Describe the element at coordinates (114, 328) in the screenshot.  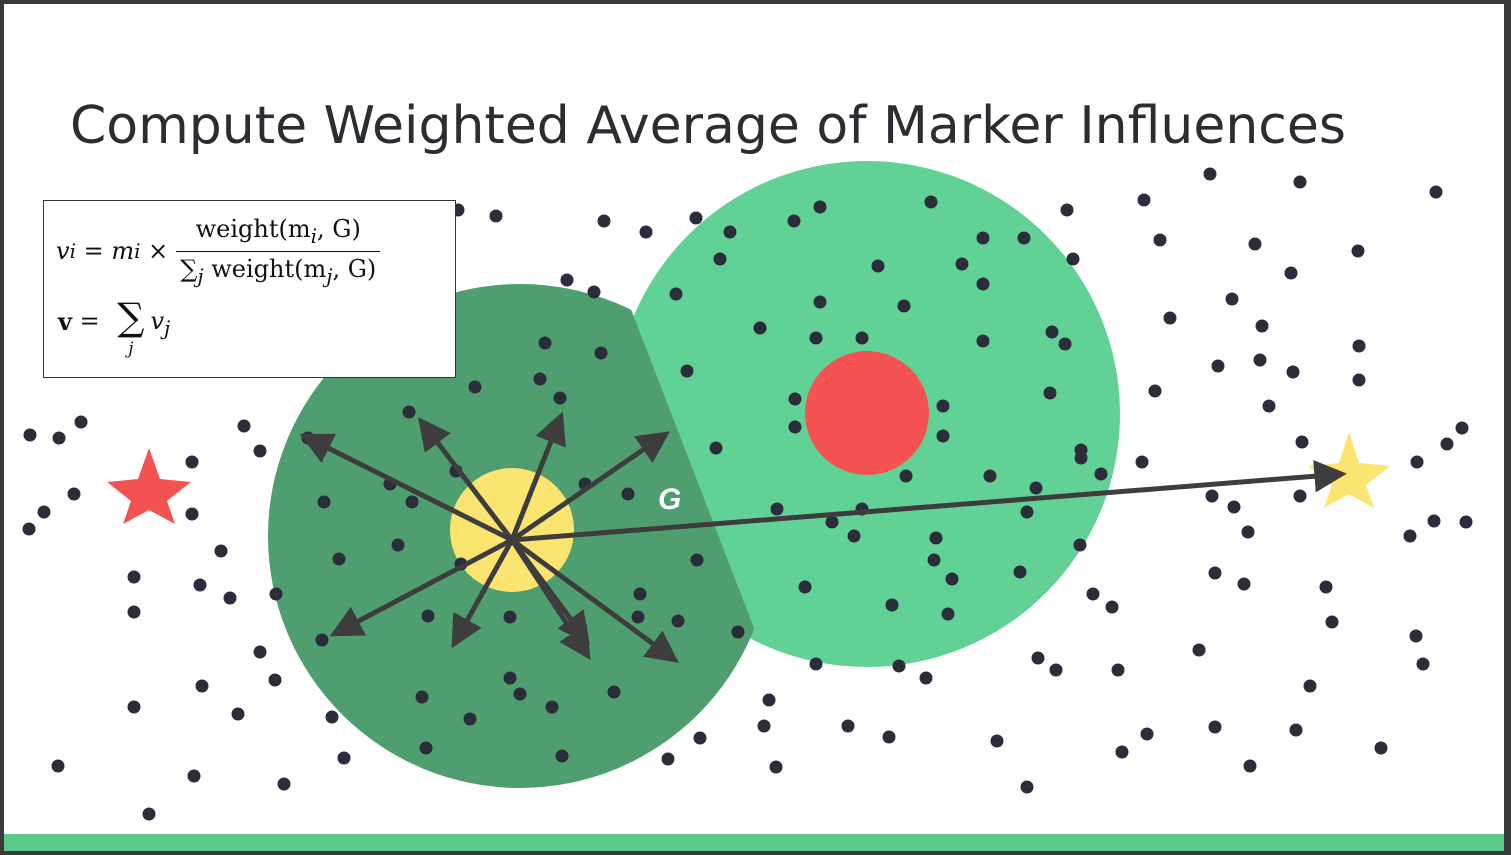
I see `sum-equation: v = ∑ j vj` at that location.